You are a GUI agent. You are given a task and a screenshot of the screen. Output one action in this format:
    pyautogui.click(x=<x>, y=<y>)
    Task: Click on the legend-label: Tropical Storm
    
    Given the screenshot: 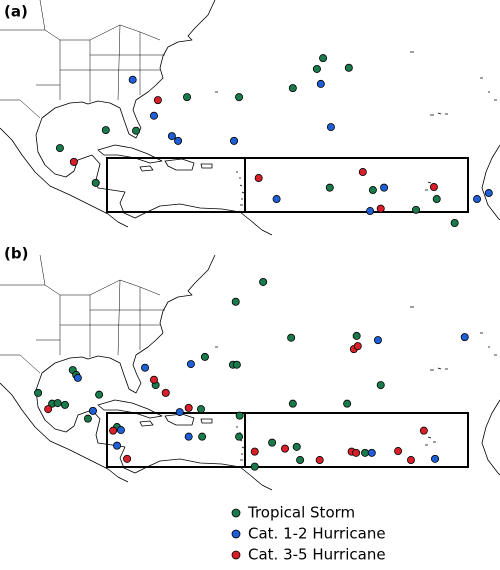 What is the action you would take?
    pyautogui.click(x=301, y=513)
    